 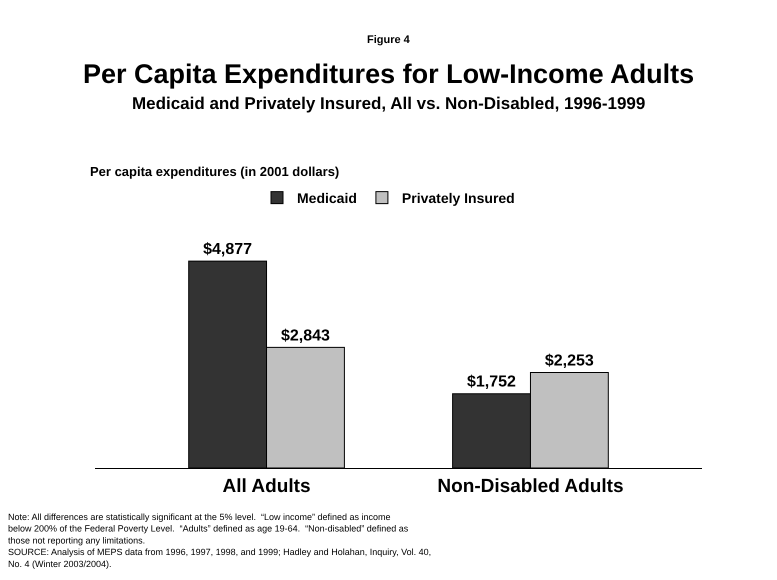 What do you see at coordinates (266, 486) in the screenshot?
I see `x-tick-label: All Adults` at bounding box center [266, 486].